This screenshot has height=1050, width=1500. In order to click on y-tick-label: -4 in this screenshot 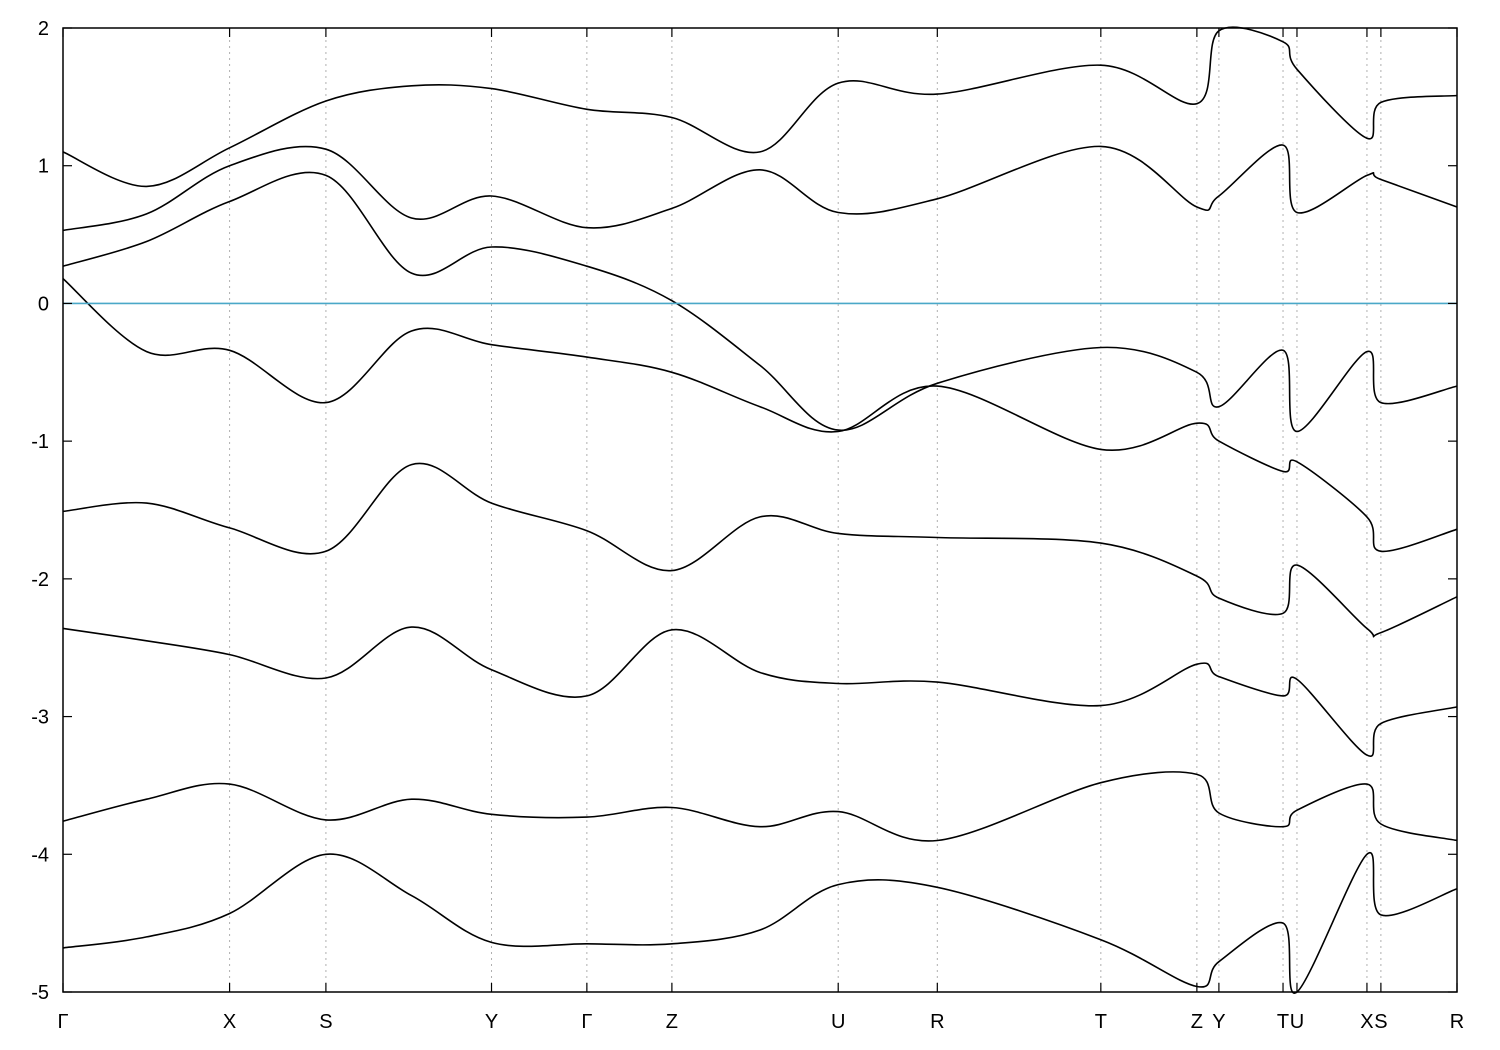, I will do `click(40, 855)`.